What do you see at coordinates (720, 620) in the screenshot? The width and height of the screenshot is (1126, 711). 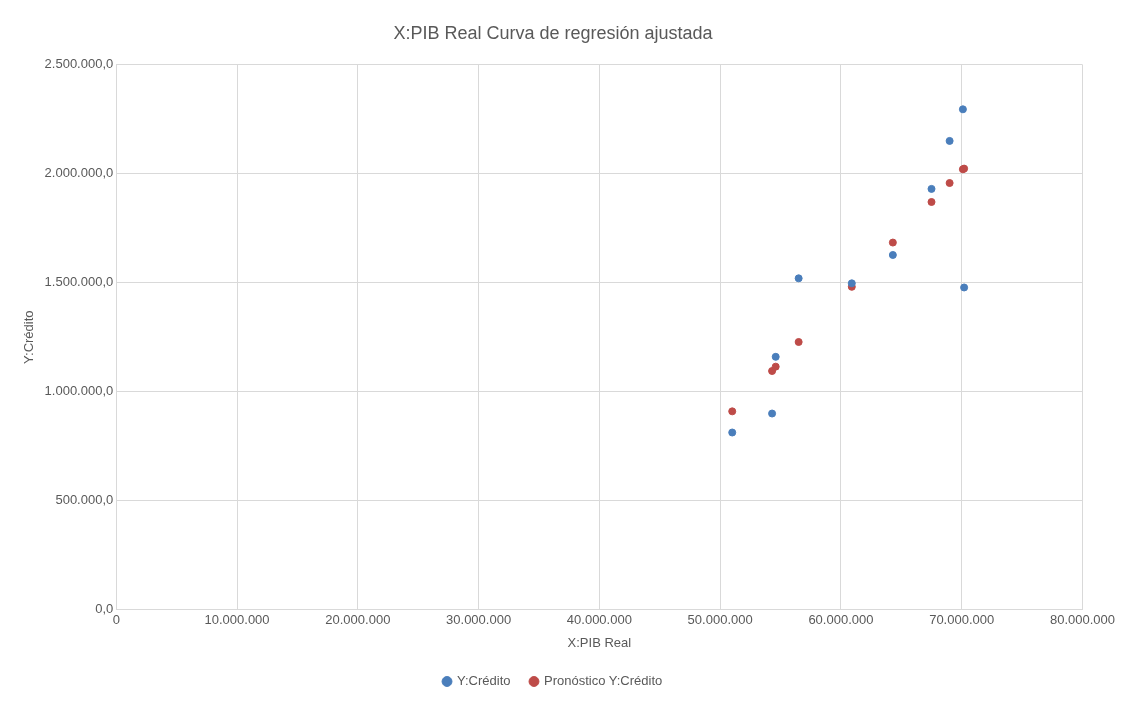 I see `x-tick-label: 50.000.000` at bounding box center [720, 620].